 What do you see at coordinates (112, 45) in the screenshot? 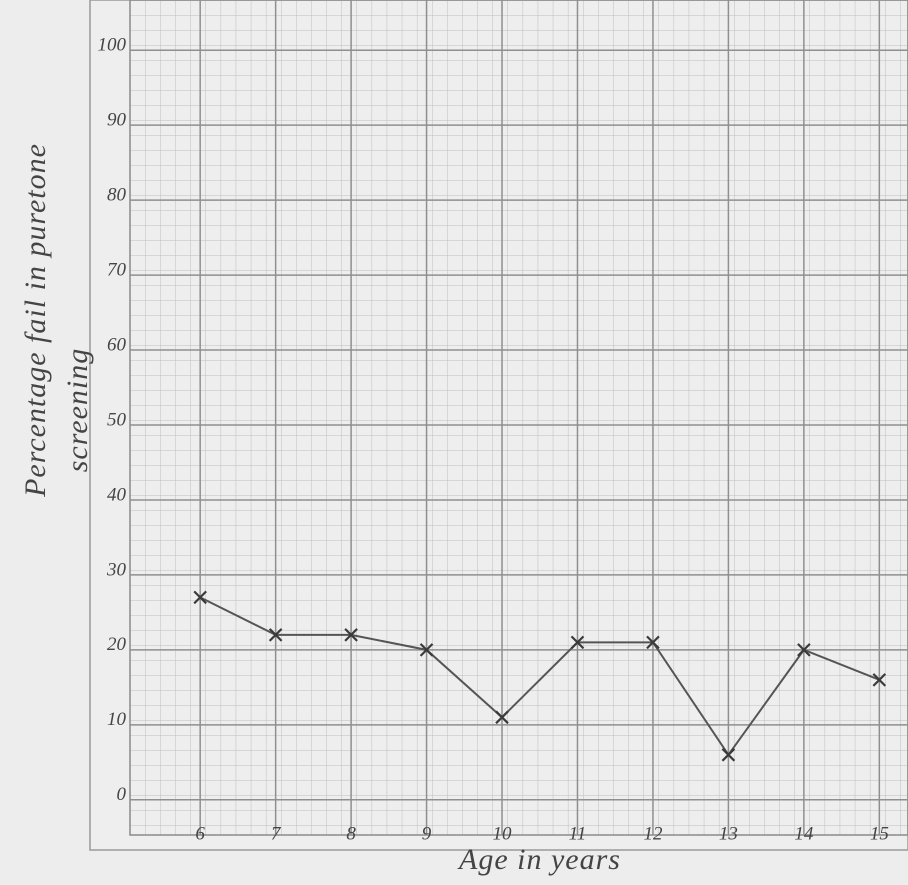
I see `y-tick-label: 100` at bounding box center [112, 45].